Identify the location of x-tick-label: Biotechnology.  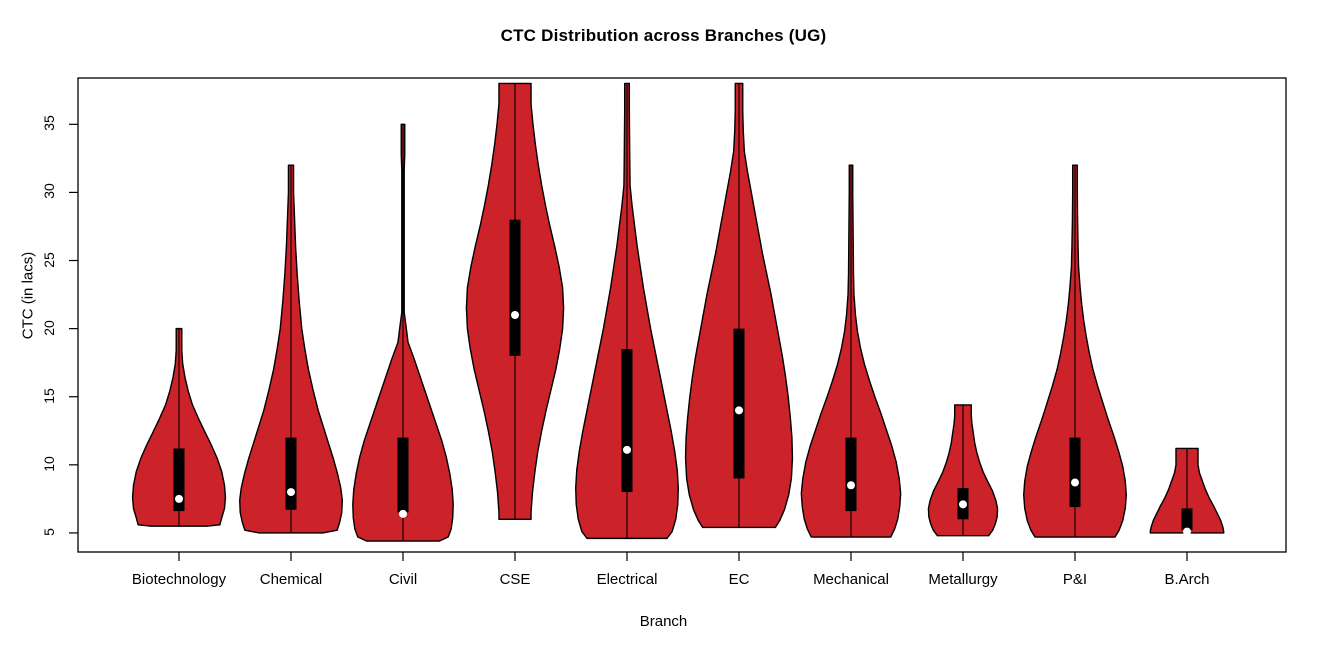
(179, 579).